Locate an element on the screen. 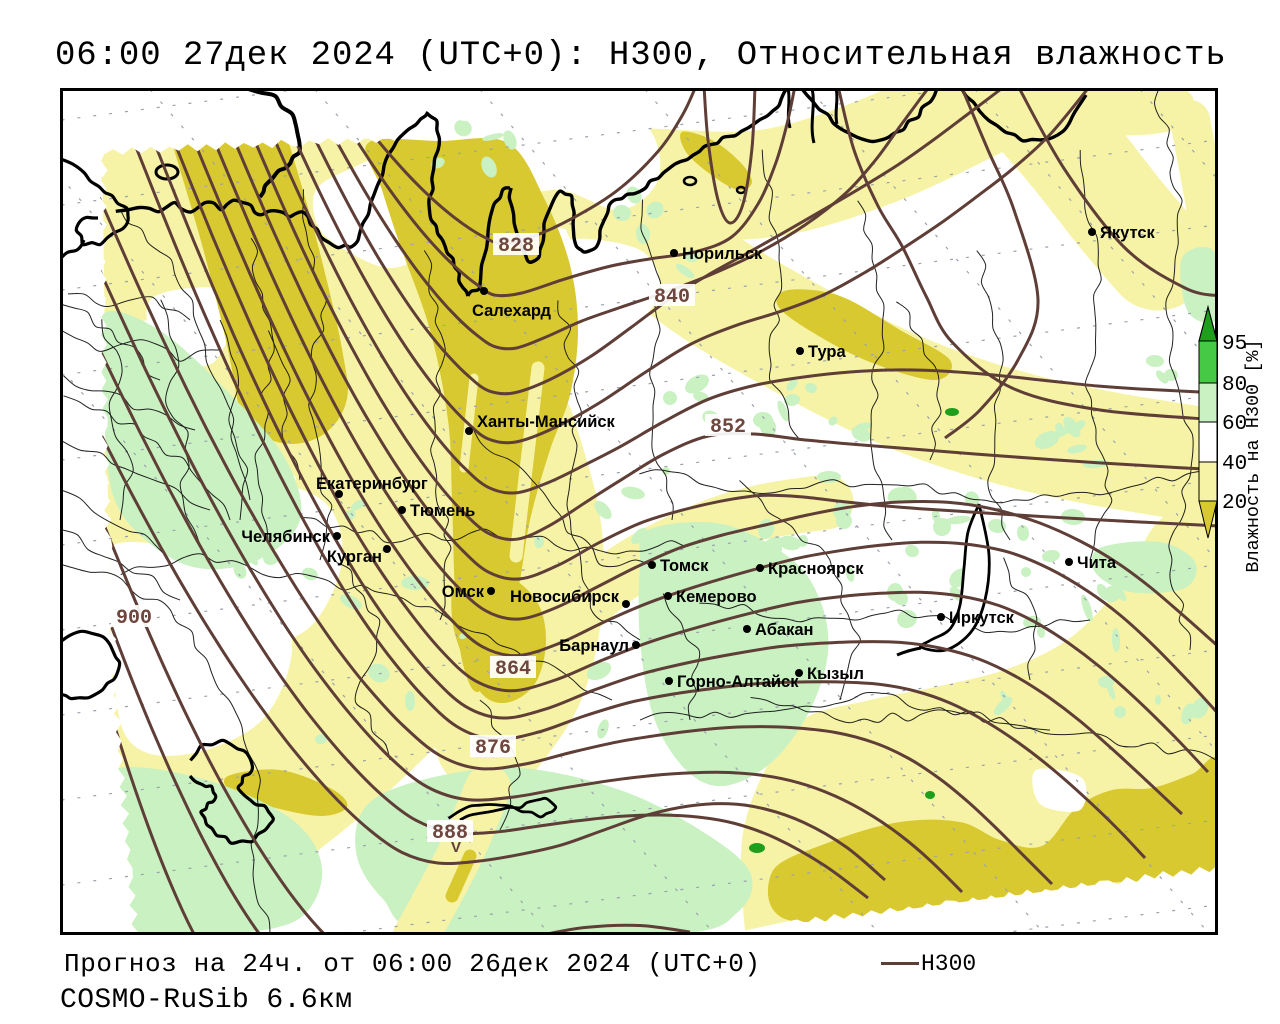  svg-text: Барнаул is located at coordinates (594, 646).